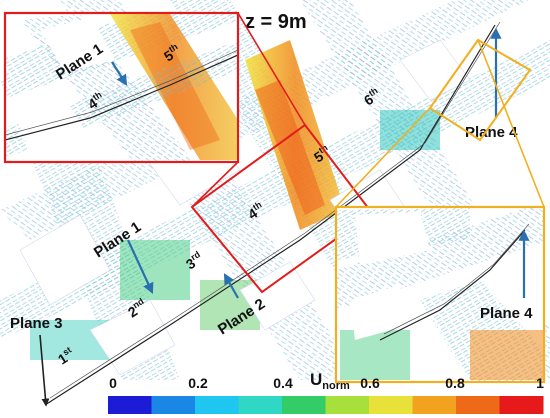 This screenshot has width=550, height=418. I want to click on plane-3-label: Plane 3, so click(36, 323).